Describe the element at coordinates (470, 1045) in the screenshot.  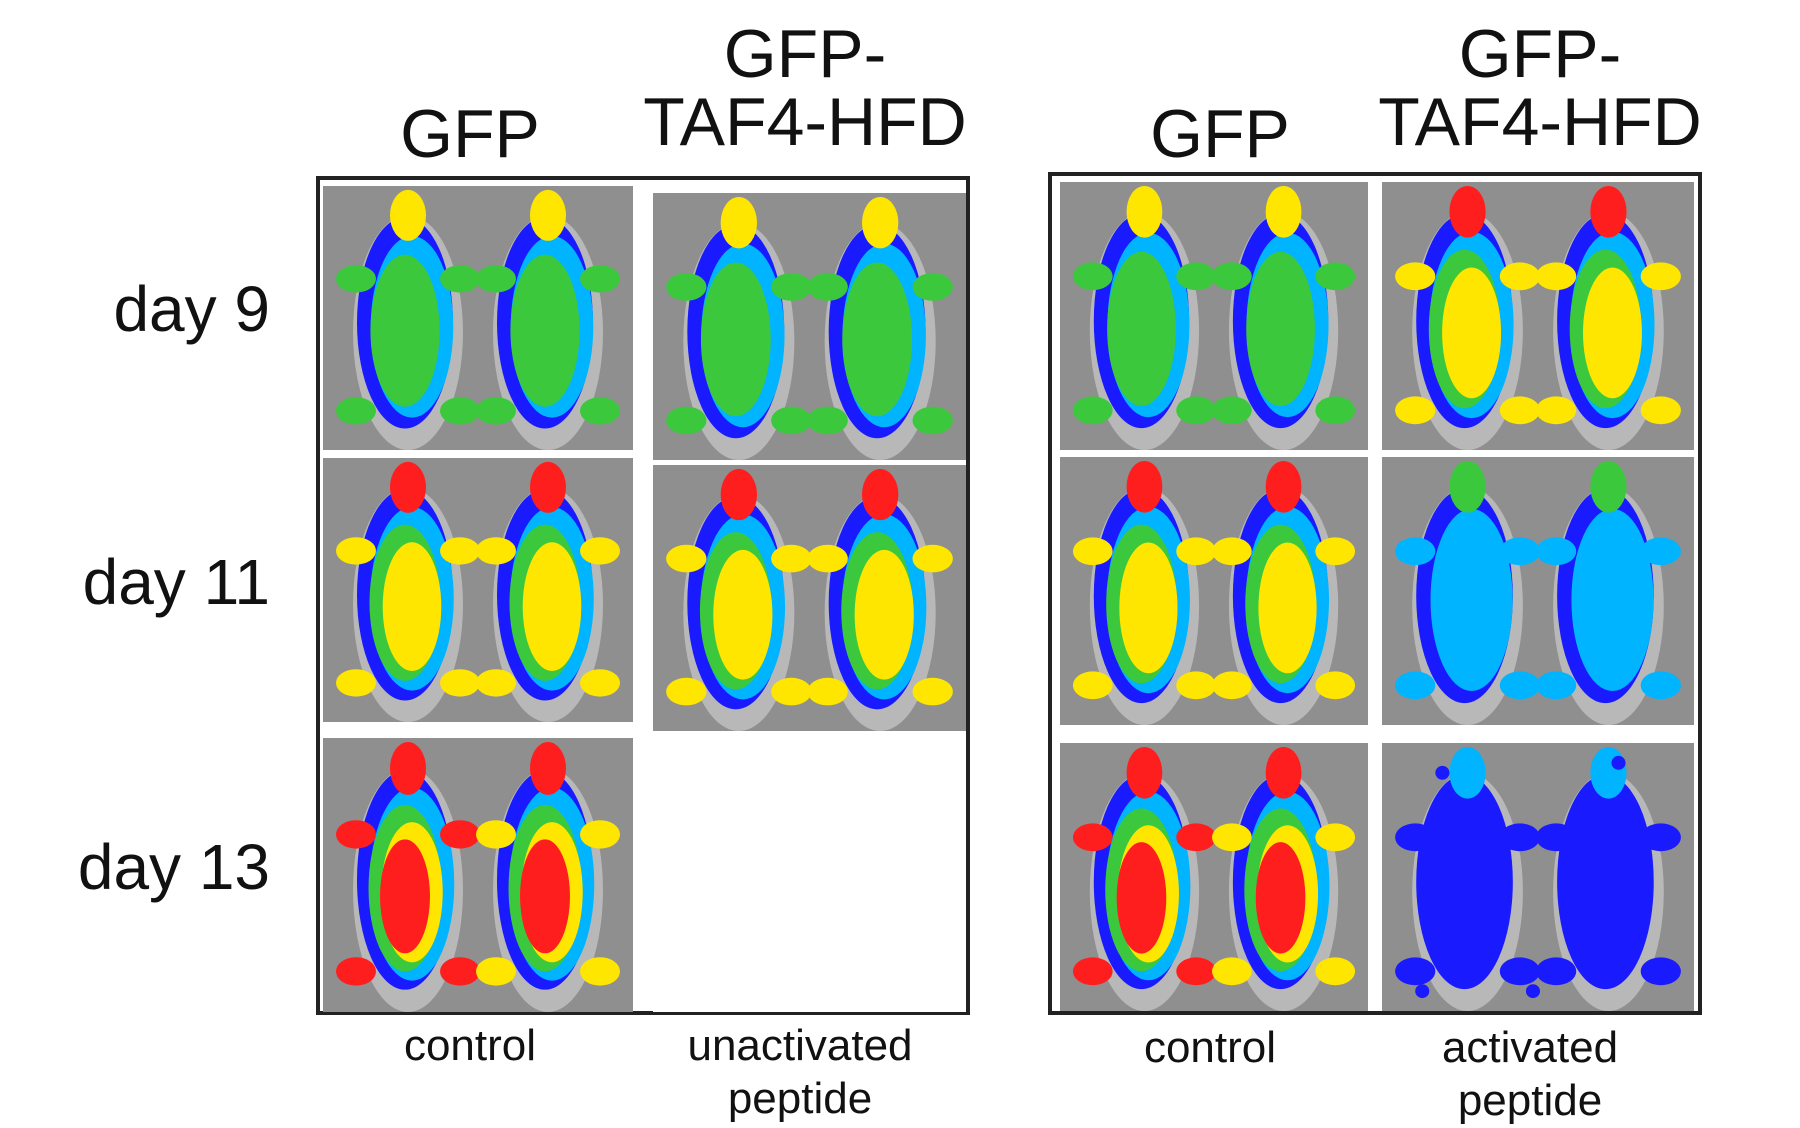
I see `left-control-label: control` at that location.